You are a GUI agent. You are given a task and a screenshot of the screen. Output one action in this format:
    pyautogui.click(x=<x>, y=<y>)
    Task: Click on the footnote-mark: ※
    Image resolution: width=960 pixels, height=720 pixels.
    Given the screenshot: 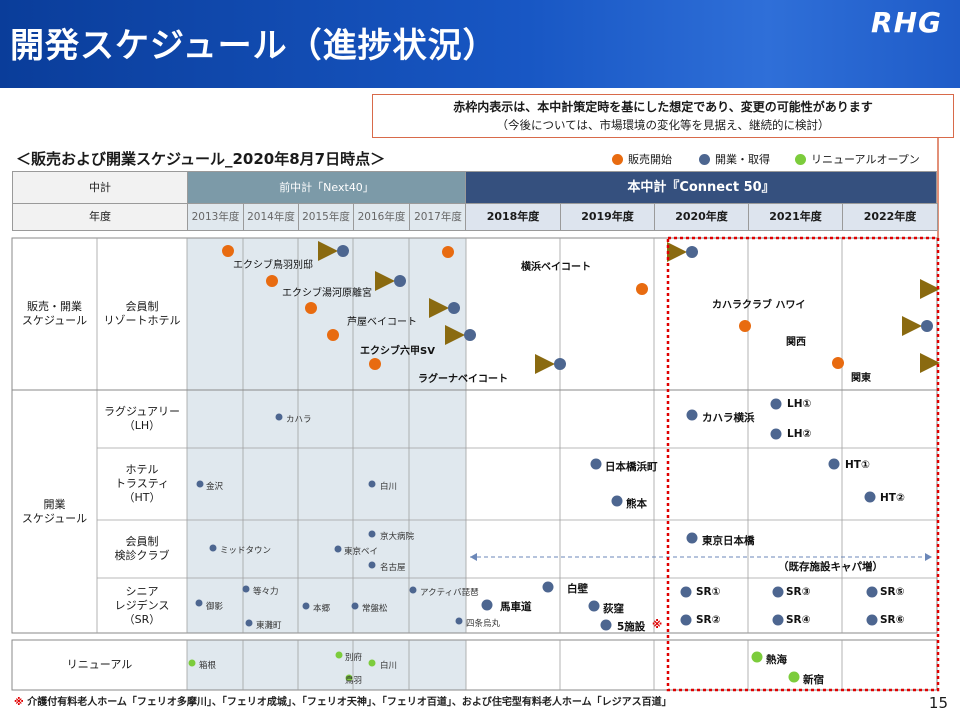 What is the action you would take?
    pyautogui.click(x=19, y=702)
    